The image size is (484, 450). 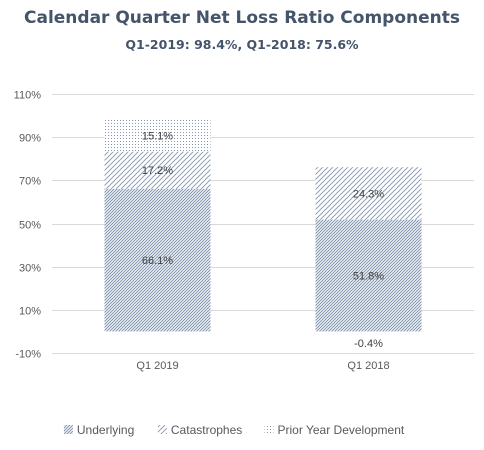 I want to click on bar-catastrophes-q1-2018, so click(x=368, y=193).